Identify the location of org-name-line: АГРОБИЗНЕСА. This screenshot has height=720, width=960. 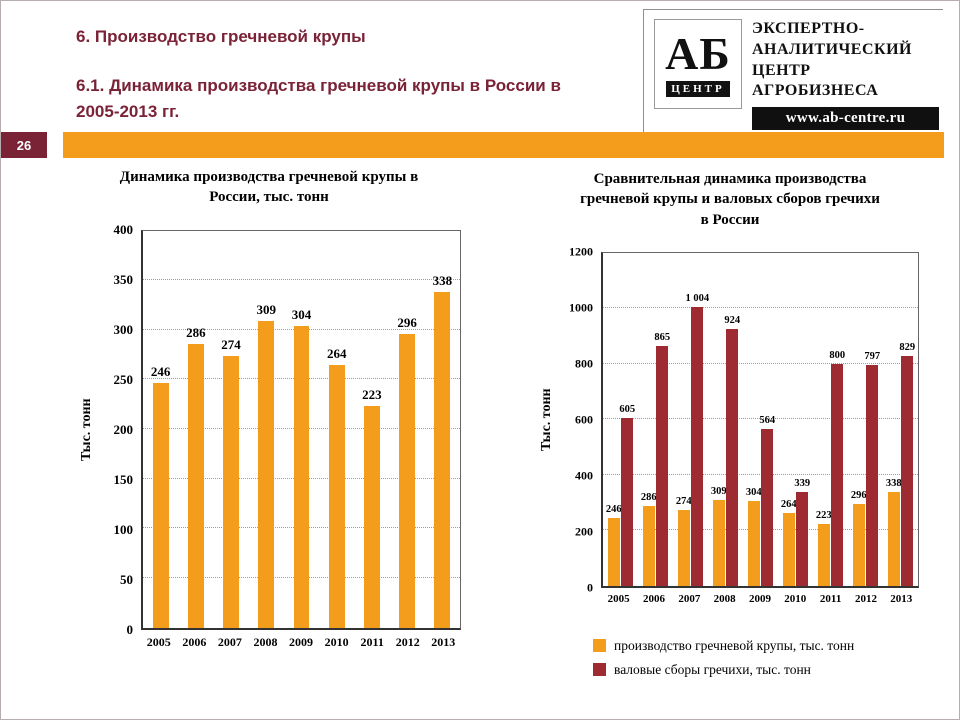
(815, 91).